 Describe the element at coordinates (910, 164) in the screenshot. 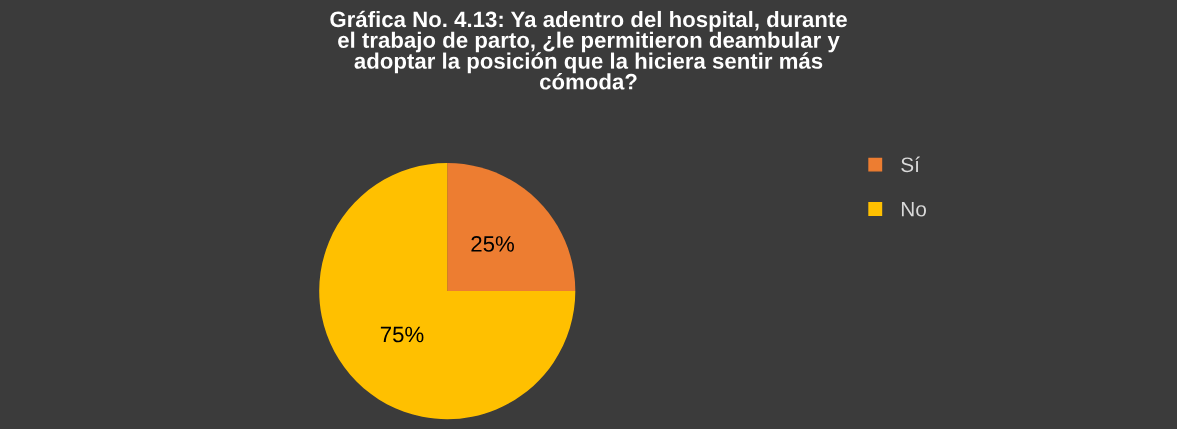

I see `legend-label: Sí` at that location.